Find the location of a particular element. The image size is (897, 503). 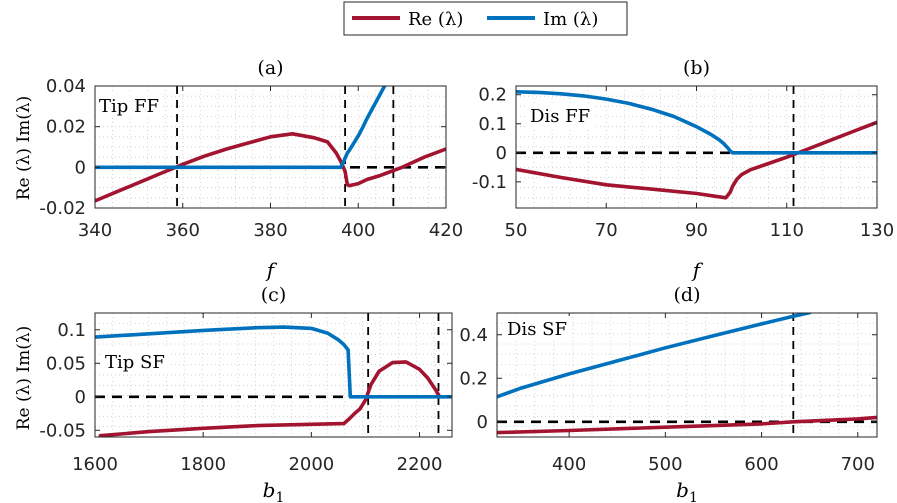

x-tick-label: 380 is located at coordinates (270, 230).